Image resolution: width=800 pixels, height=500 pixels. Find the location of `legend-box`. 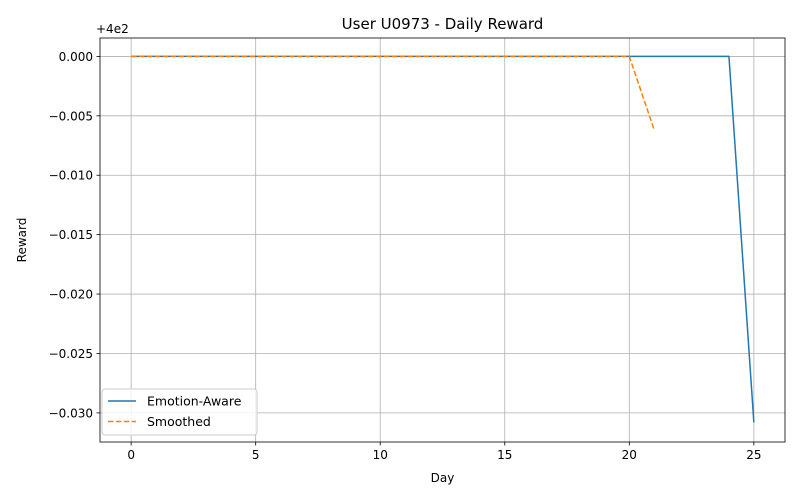

legend-box is located at coordinates (179, 412).